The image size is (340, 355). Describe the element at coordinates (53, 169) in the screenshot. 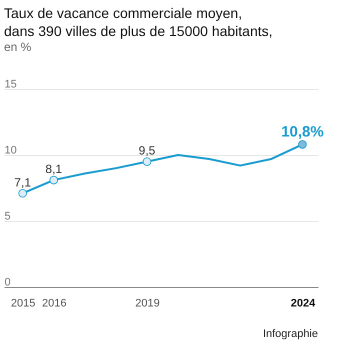

I see `data-label: 8,1` at that location.